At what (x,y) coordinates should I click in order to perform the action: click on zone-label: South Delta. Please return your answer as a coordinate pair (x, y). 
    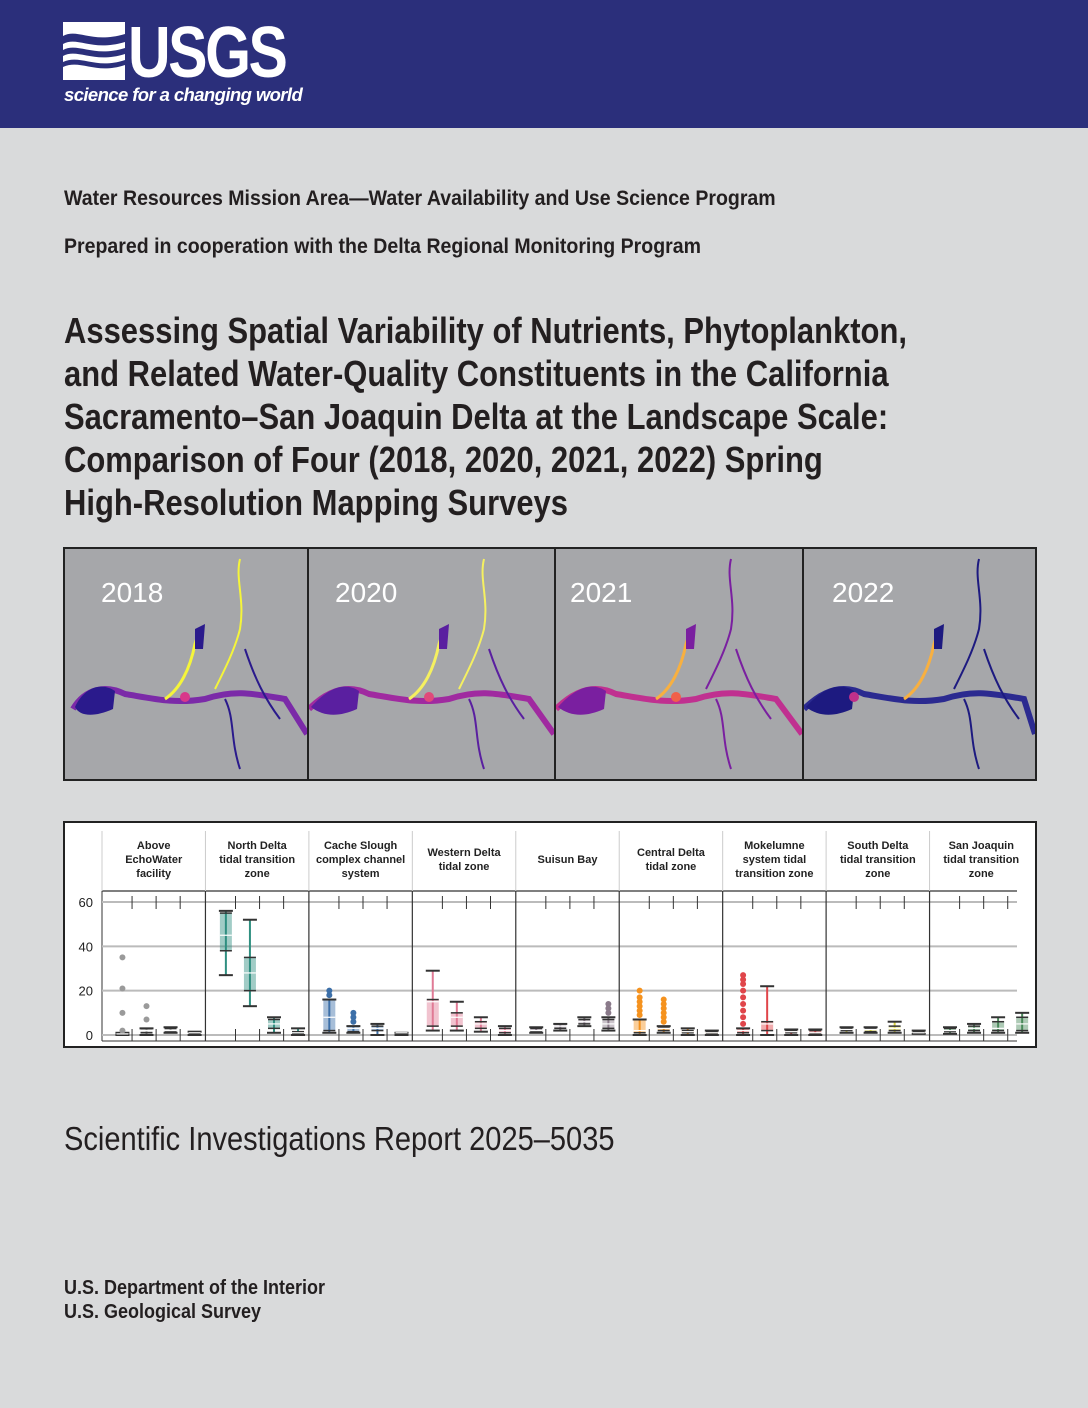
    Looking at the image, I should click on (878, 846).